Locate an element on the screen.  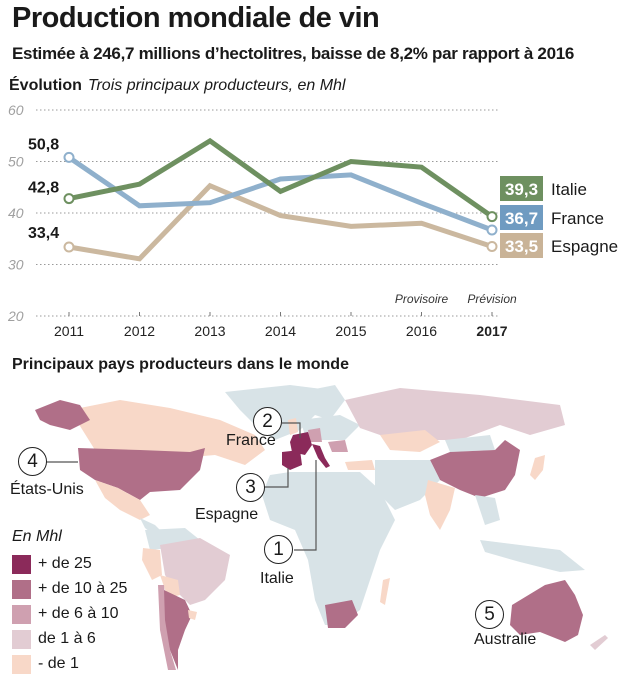
region-indonesia is located at coordinates (532, 556).